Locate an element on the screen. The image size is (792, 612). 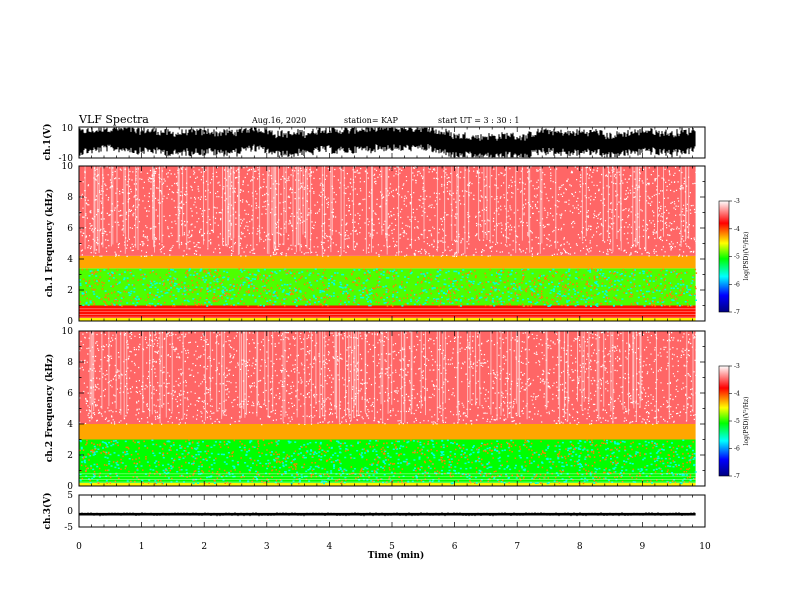
xtick-label: 2 is located at coordinates (204, 547).